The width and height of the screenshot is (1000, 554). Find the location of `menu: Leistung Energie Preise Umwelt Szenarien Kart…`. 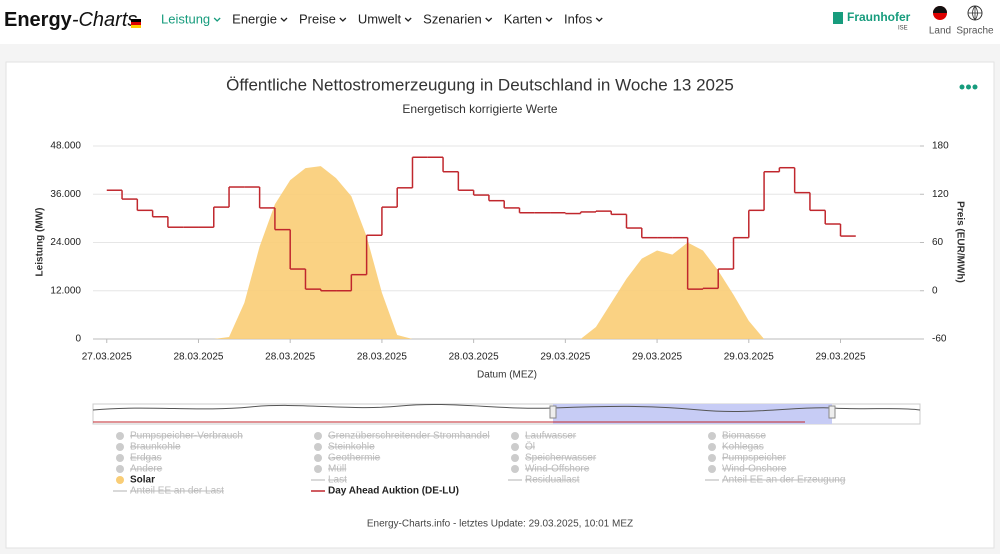

menu: Leistung Energie Preise Umwelt Szenarien Kart… is located at coordinates (382, 18).